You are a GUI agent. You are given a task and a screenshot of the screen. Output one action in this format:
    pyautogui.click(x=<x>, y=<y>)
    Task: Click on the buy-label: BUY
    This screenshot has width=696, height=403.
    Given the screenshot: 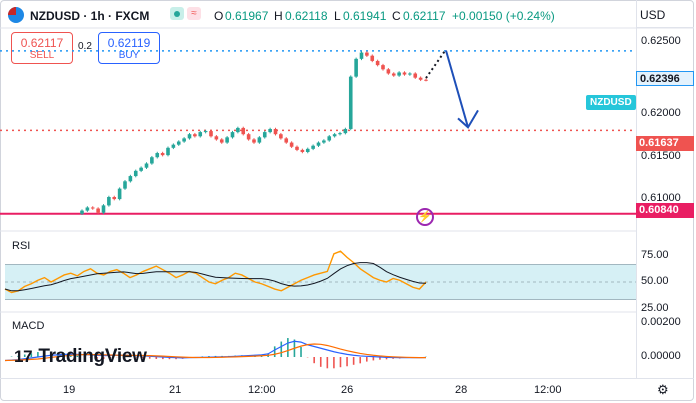 What is the action you would take?
    pyautogui.click(x=129, y=55)
    